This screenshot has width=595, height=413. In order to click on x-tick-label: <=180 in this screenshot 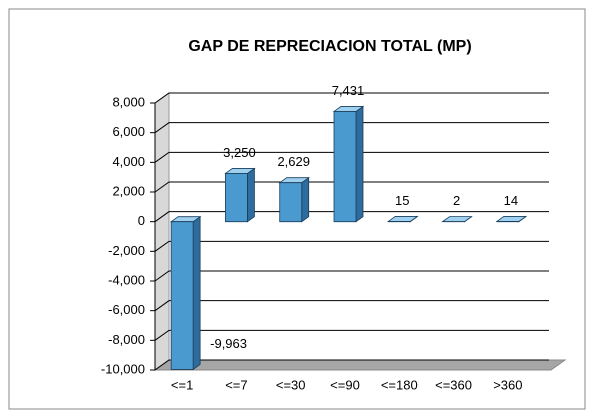, I will do `click(399, 384)`.